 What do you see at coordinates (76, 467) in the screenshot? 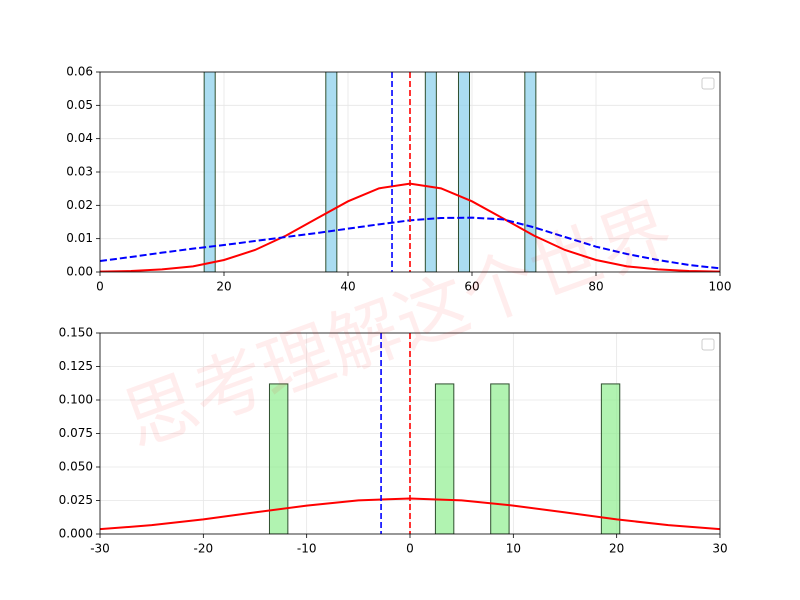
I see `y-tick-label: 0.050` at bounding box center [76, 467].